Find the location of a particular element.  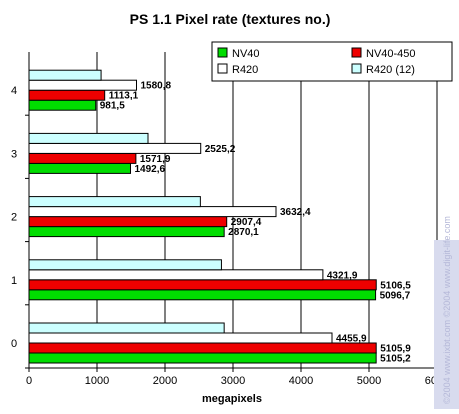

y-tick-label: 4 is located at coordinates (14, 91).